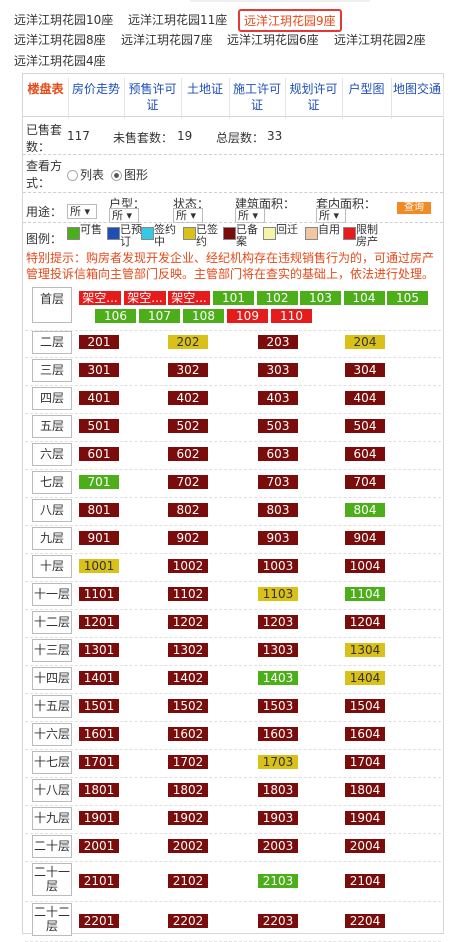  I want to click on unit-cell: 504, so click(365, 426).